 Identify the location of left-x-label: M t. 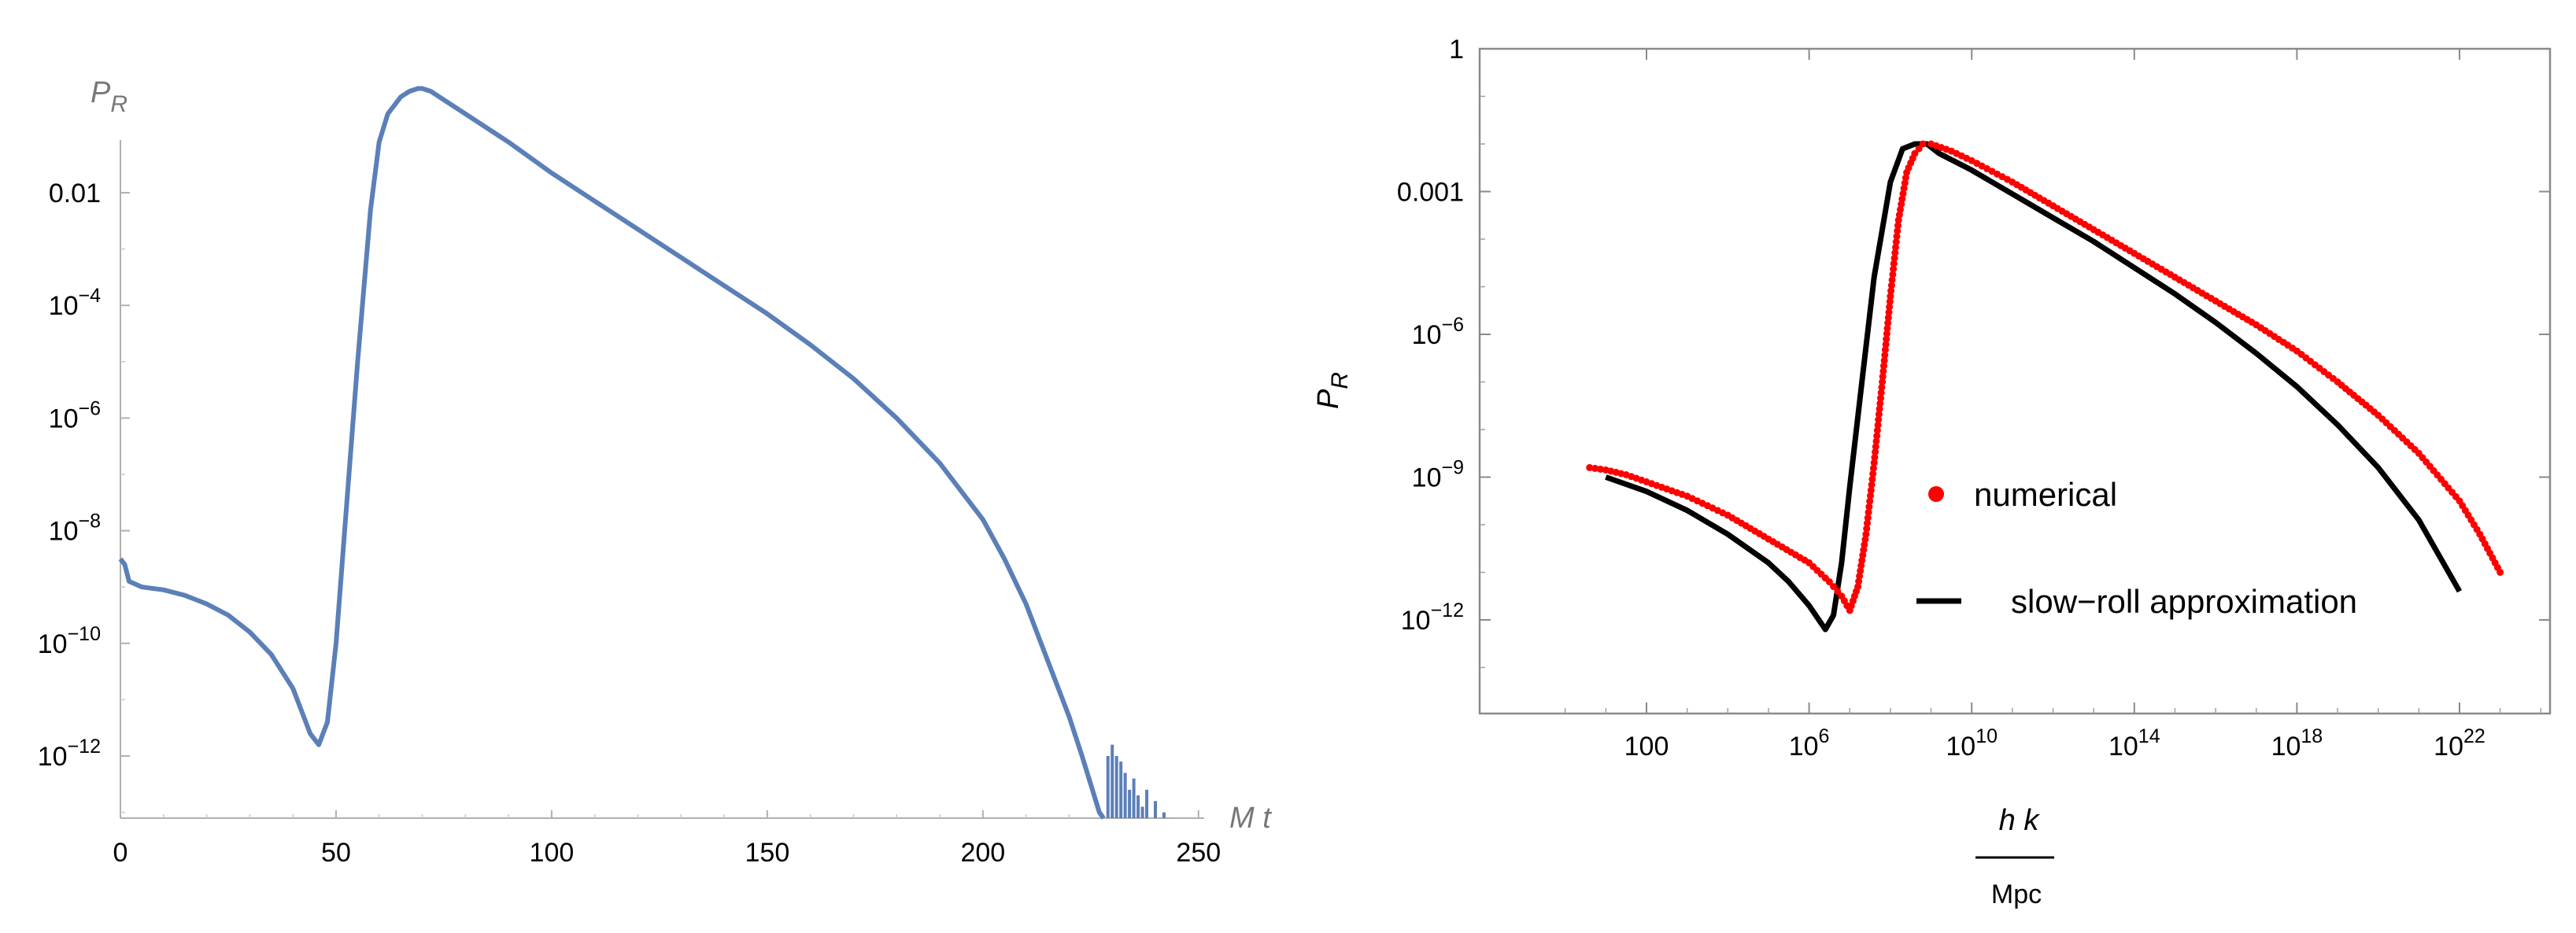
(1250, 818).